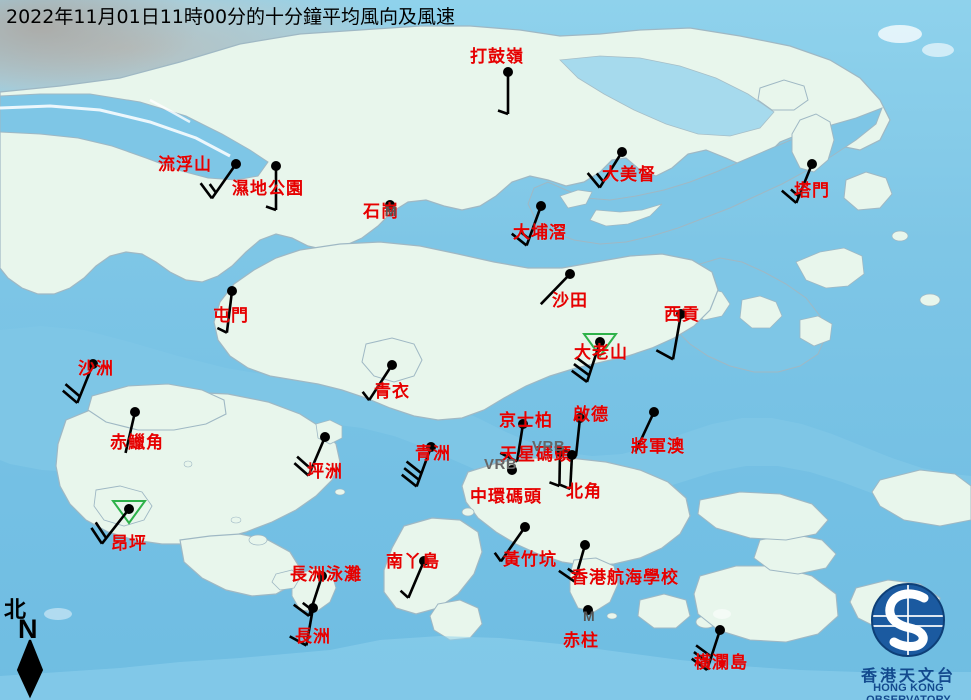  What do you see at coordinates (570, 301) in the screenshot?
I see `station-label: 沙田` at bounding box center [570, 301].